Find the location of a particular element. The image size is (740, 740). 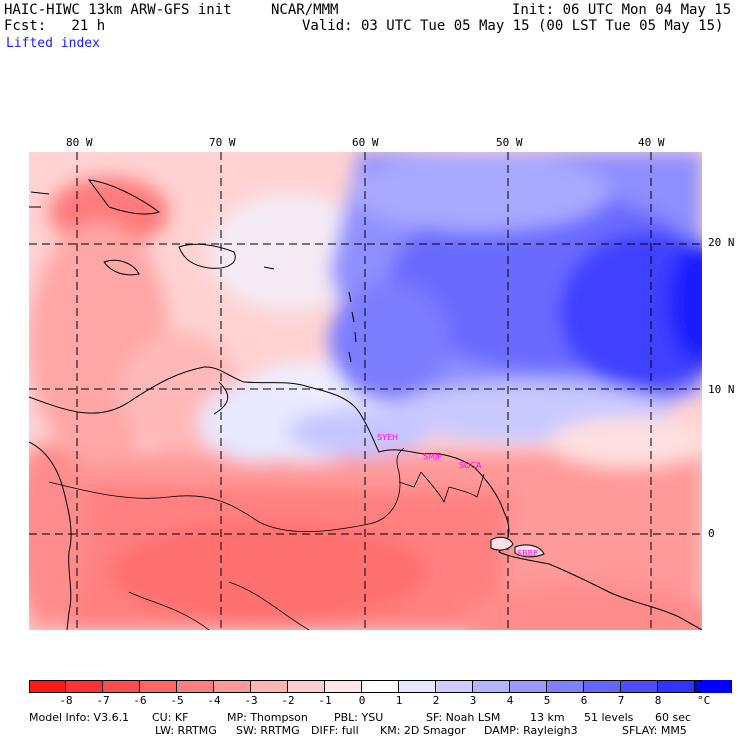

model-info-item: SW: RRTMG is located at coordinates (268, 730).